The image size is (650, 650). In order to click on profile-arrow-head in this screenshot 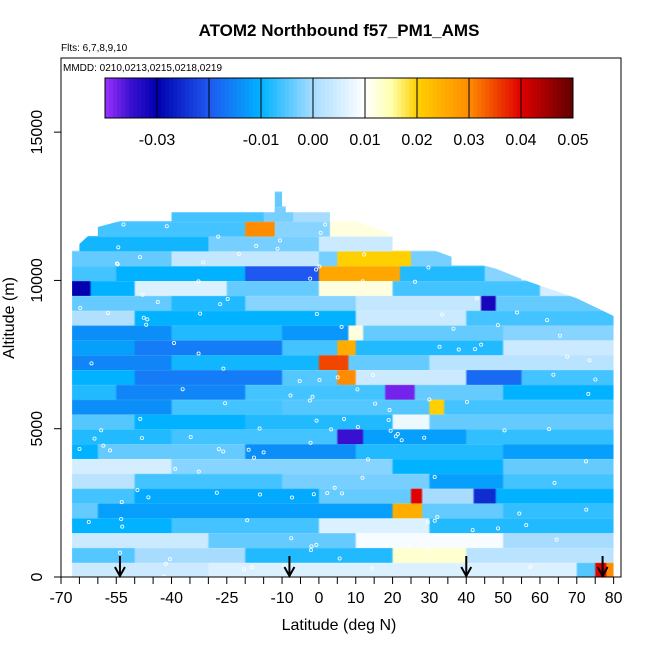, I will do `click(289, 572)`.